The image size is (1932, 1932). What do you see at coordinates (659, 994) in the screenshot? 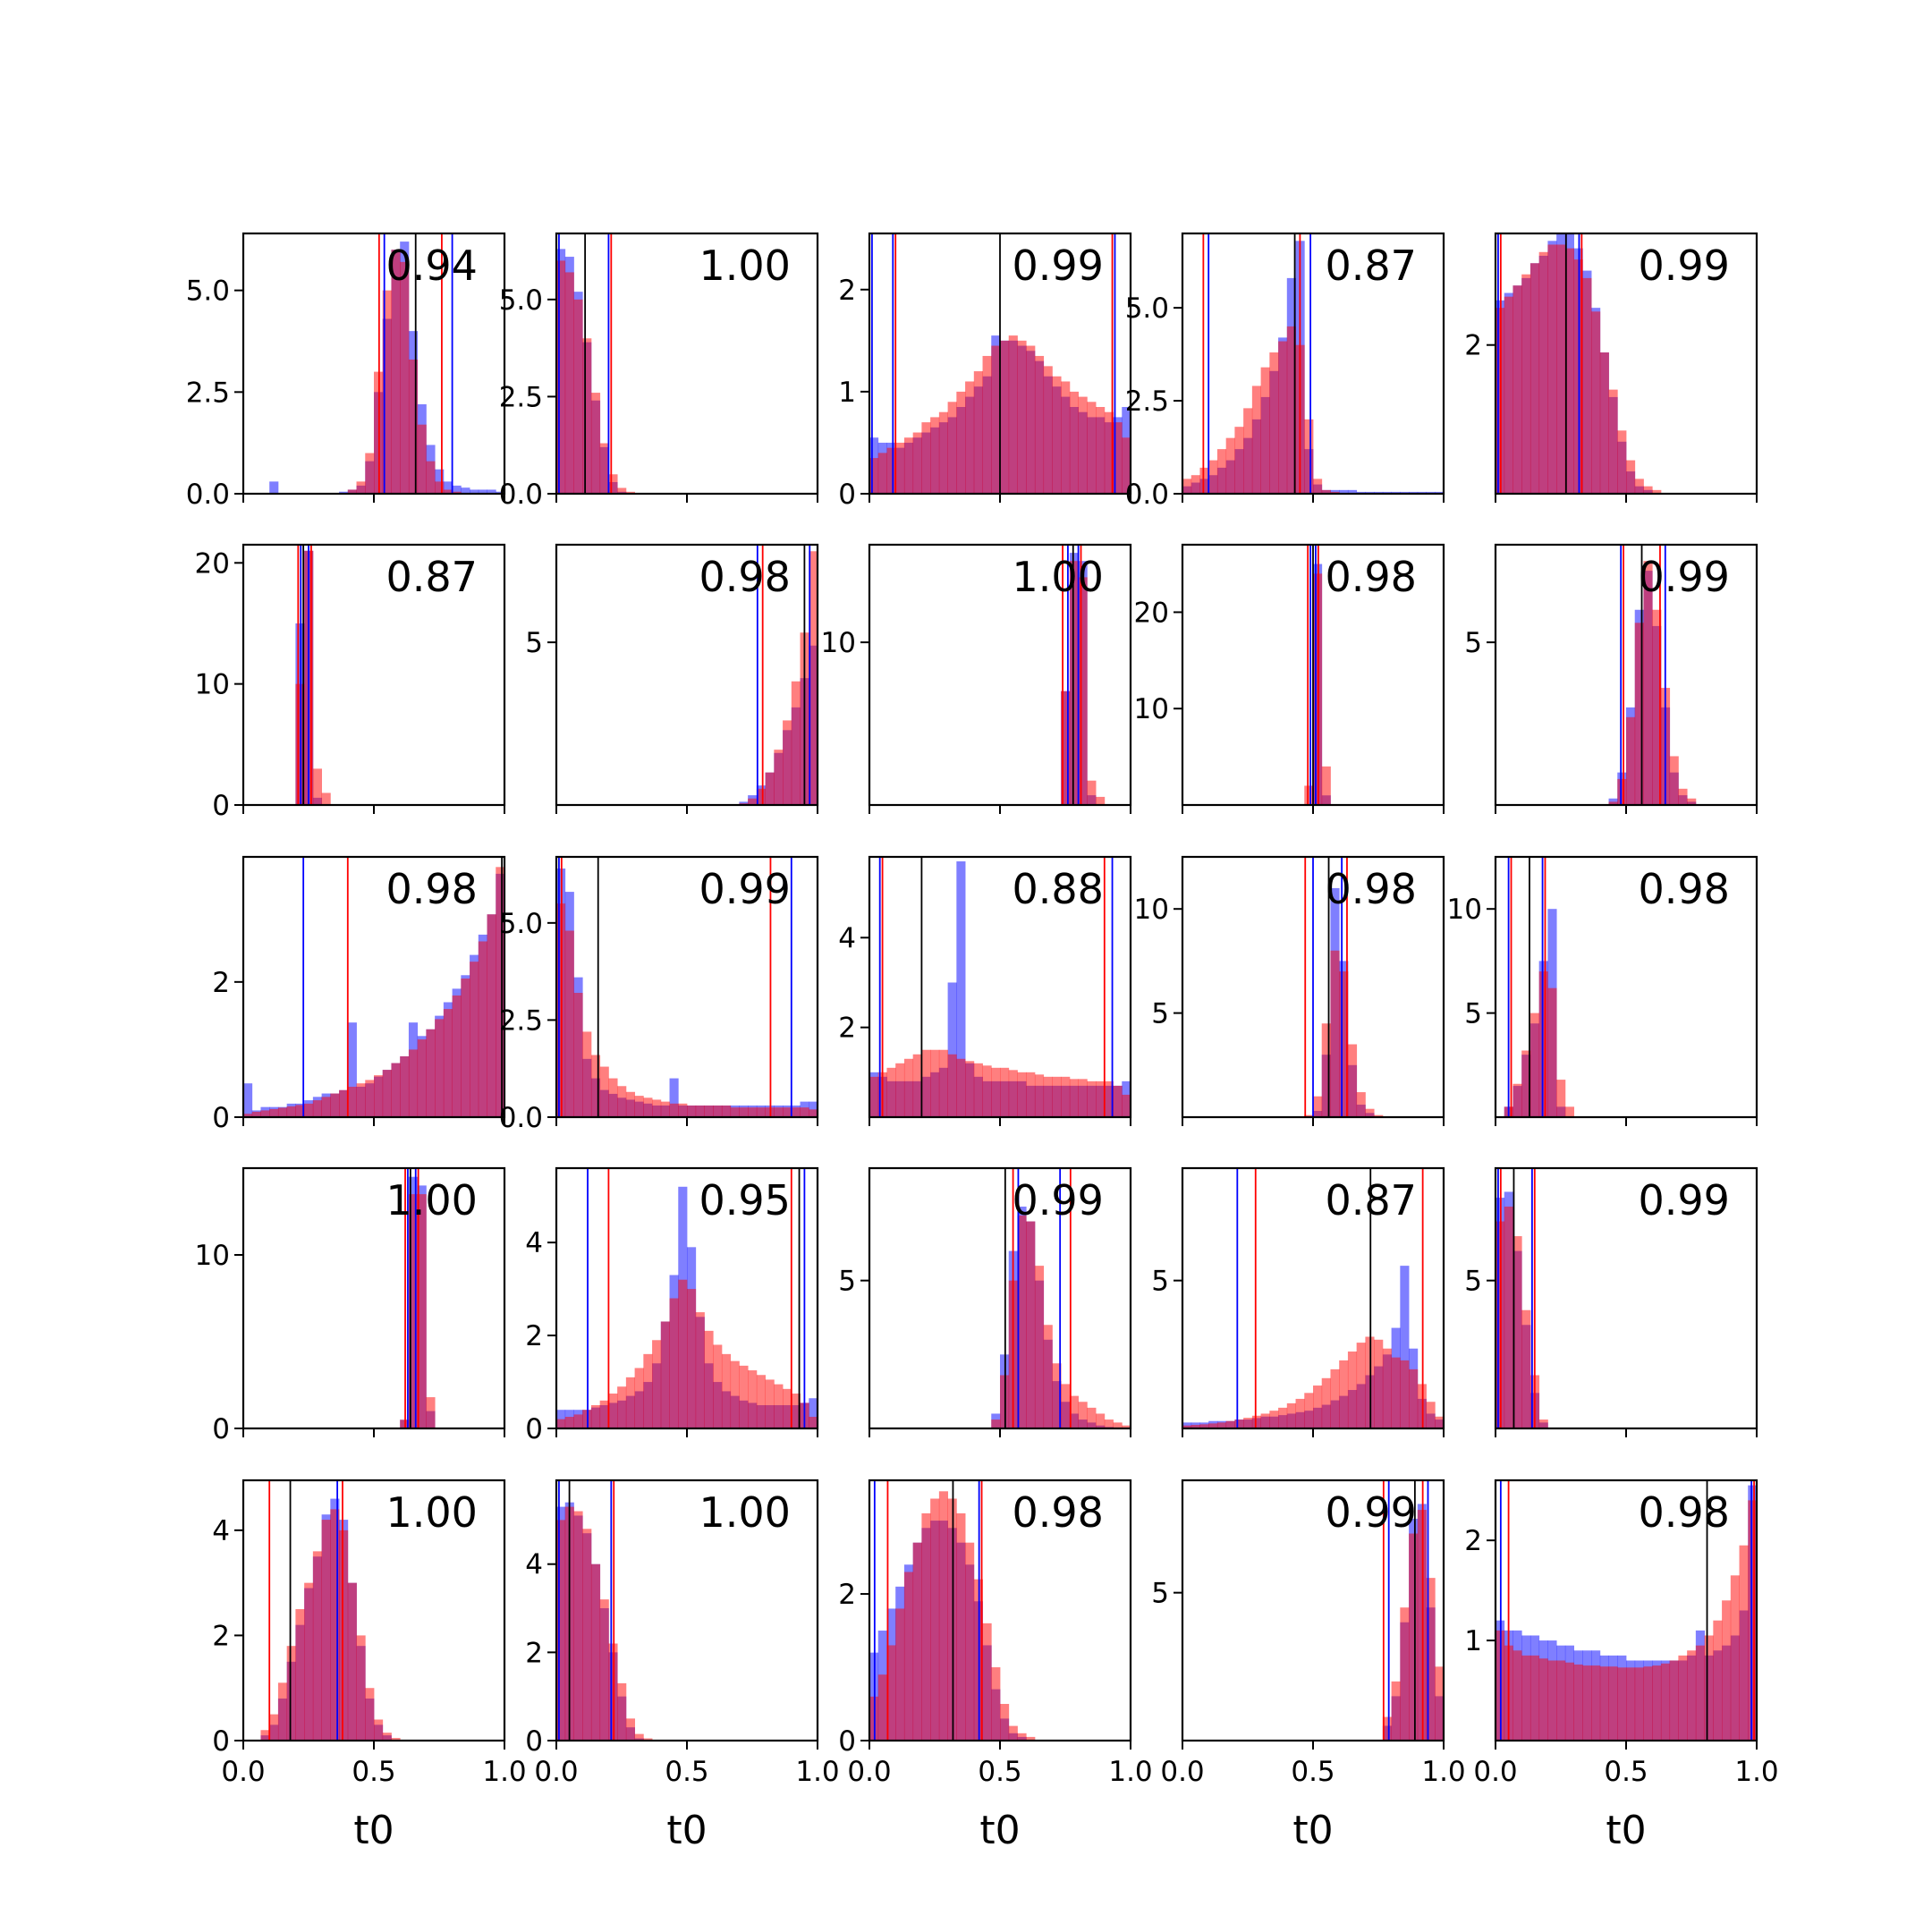
I see `histogram-panel-r2-c1: 0.0 2.5 5.0 0.99` at bounding box center [659, 994].